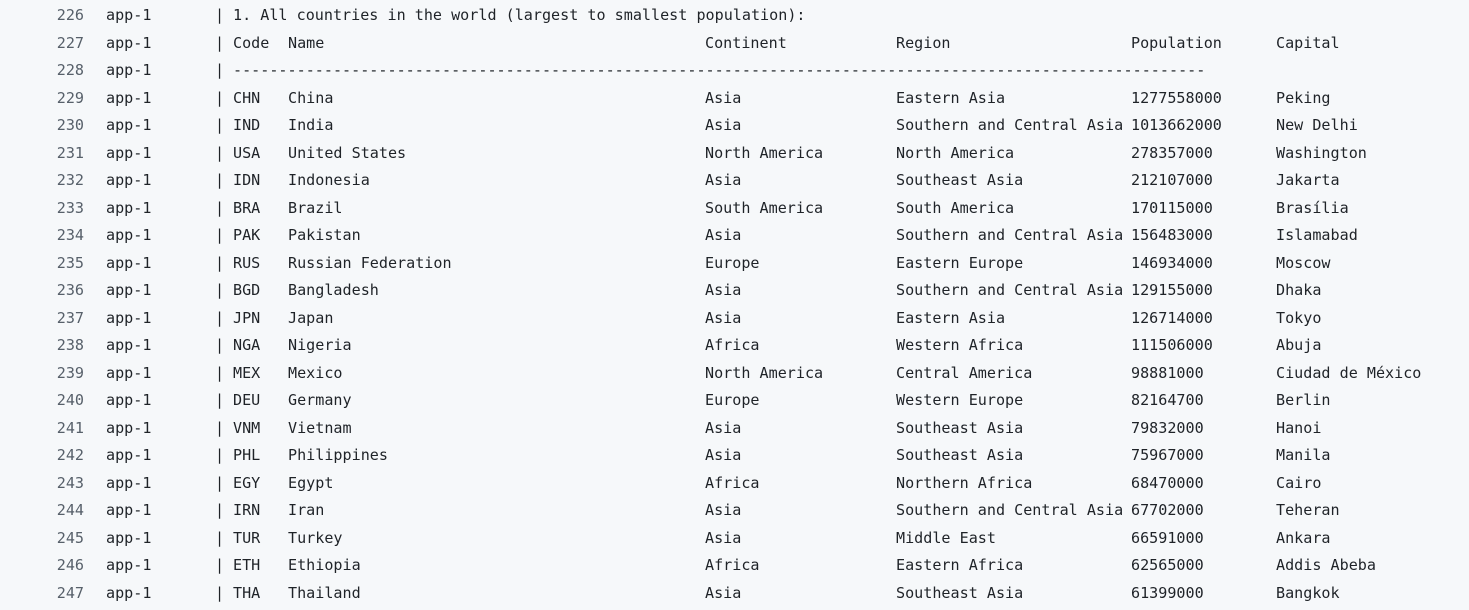  Describe the element at coordinates (1308, 510) in the screenshot. I see `cell-capital: Teheran` at that location.